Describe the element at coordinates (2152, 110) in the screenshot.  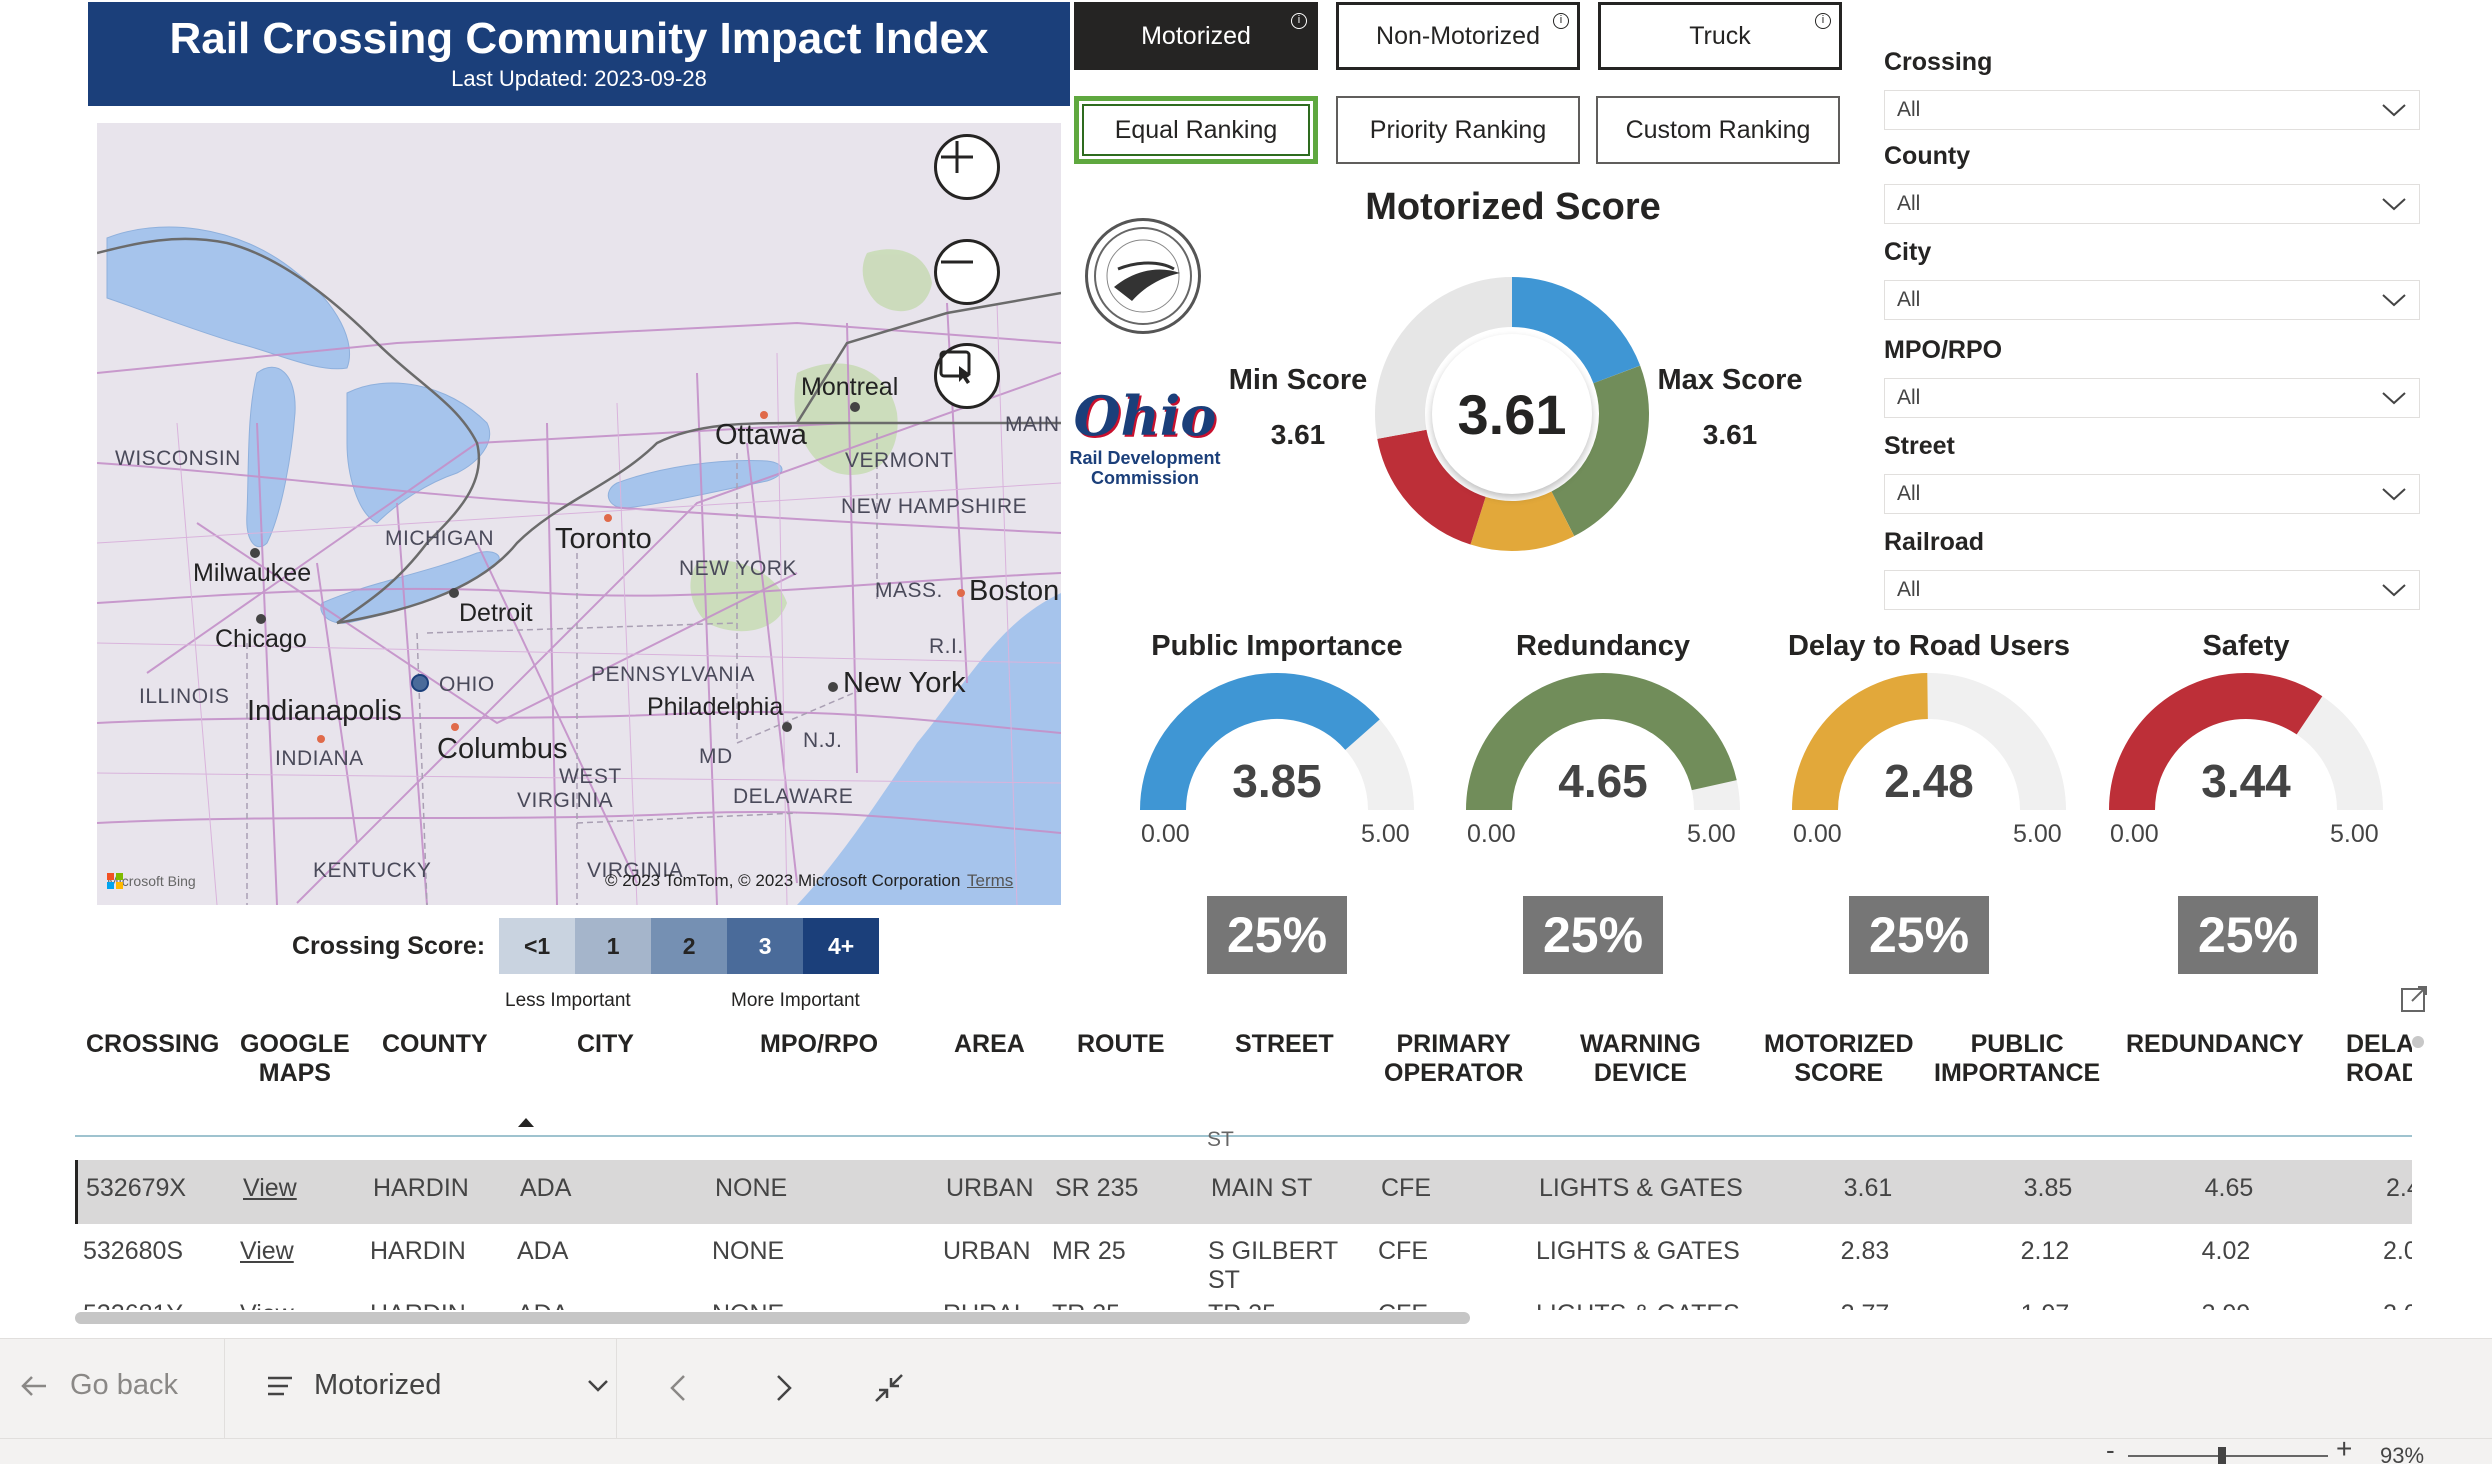
I see `crossing-dropdown: All` at that location.